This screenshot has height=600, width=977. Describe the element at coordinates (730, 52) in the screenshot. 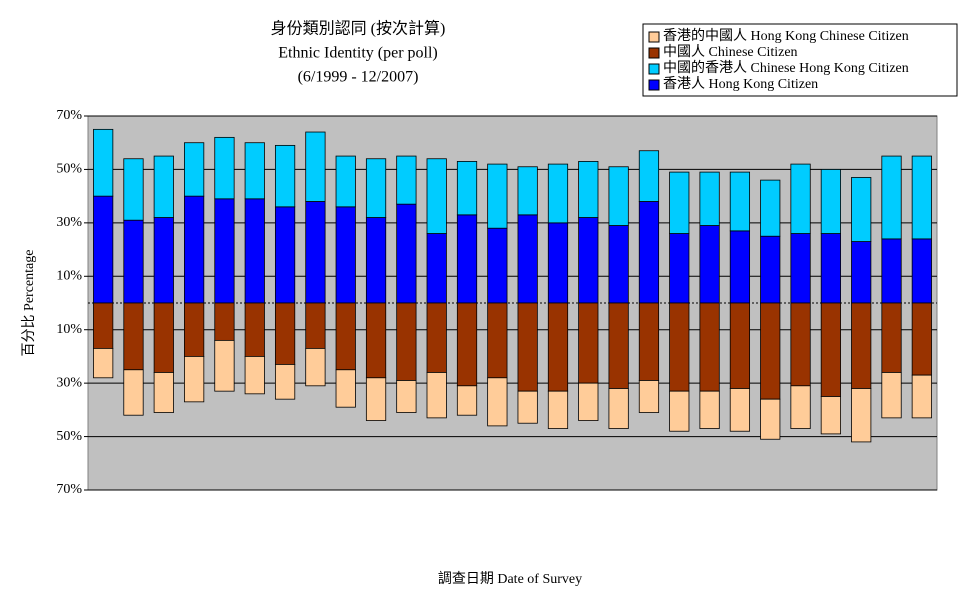

I see `legend-label: 中國人 Chinese Citizen` at that location.